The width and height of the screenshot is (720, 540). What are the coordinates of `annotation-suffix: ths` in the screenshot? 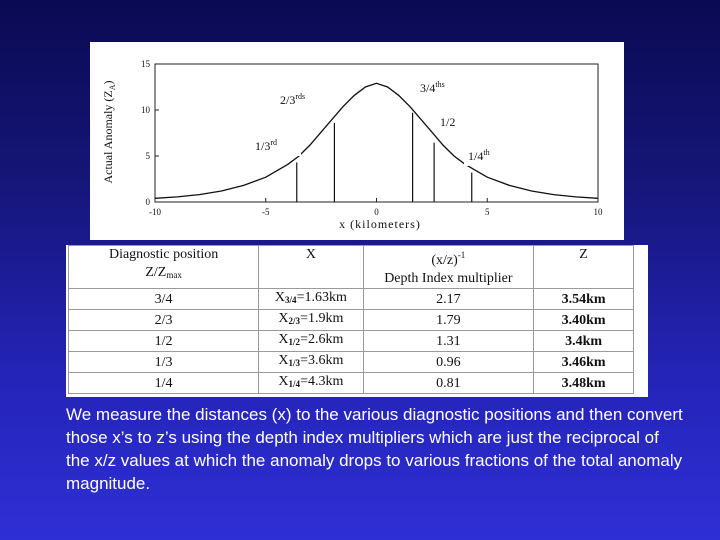 It's located at (439, 84).